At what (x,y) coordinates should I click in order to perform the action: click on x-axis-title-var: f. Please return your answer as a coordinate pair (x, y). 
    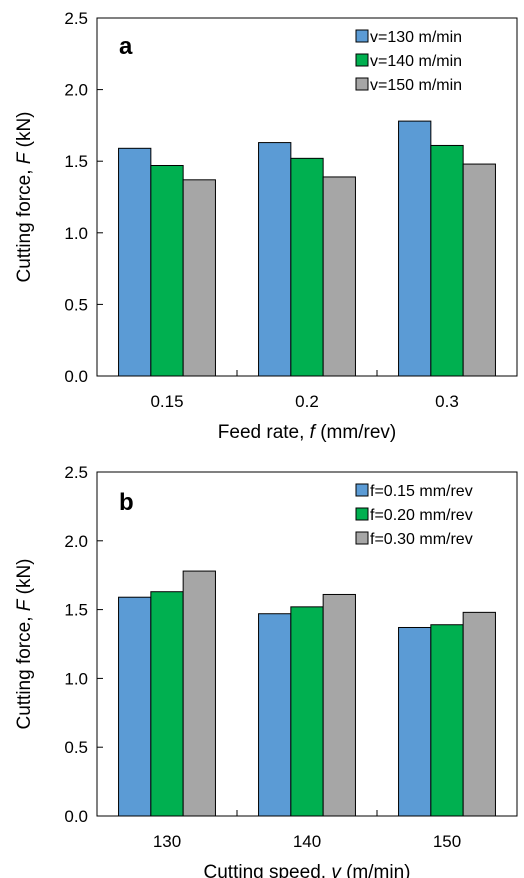
    Looking at the image, I should click on (313, 432).